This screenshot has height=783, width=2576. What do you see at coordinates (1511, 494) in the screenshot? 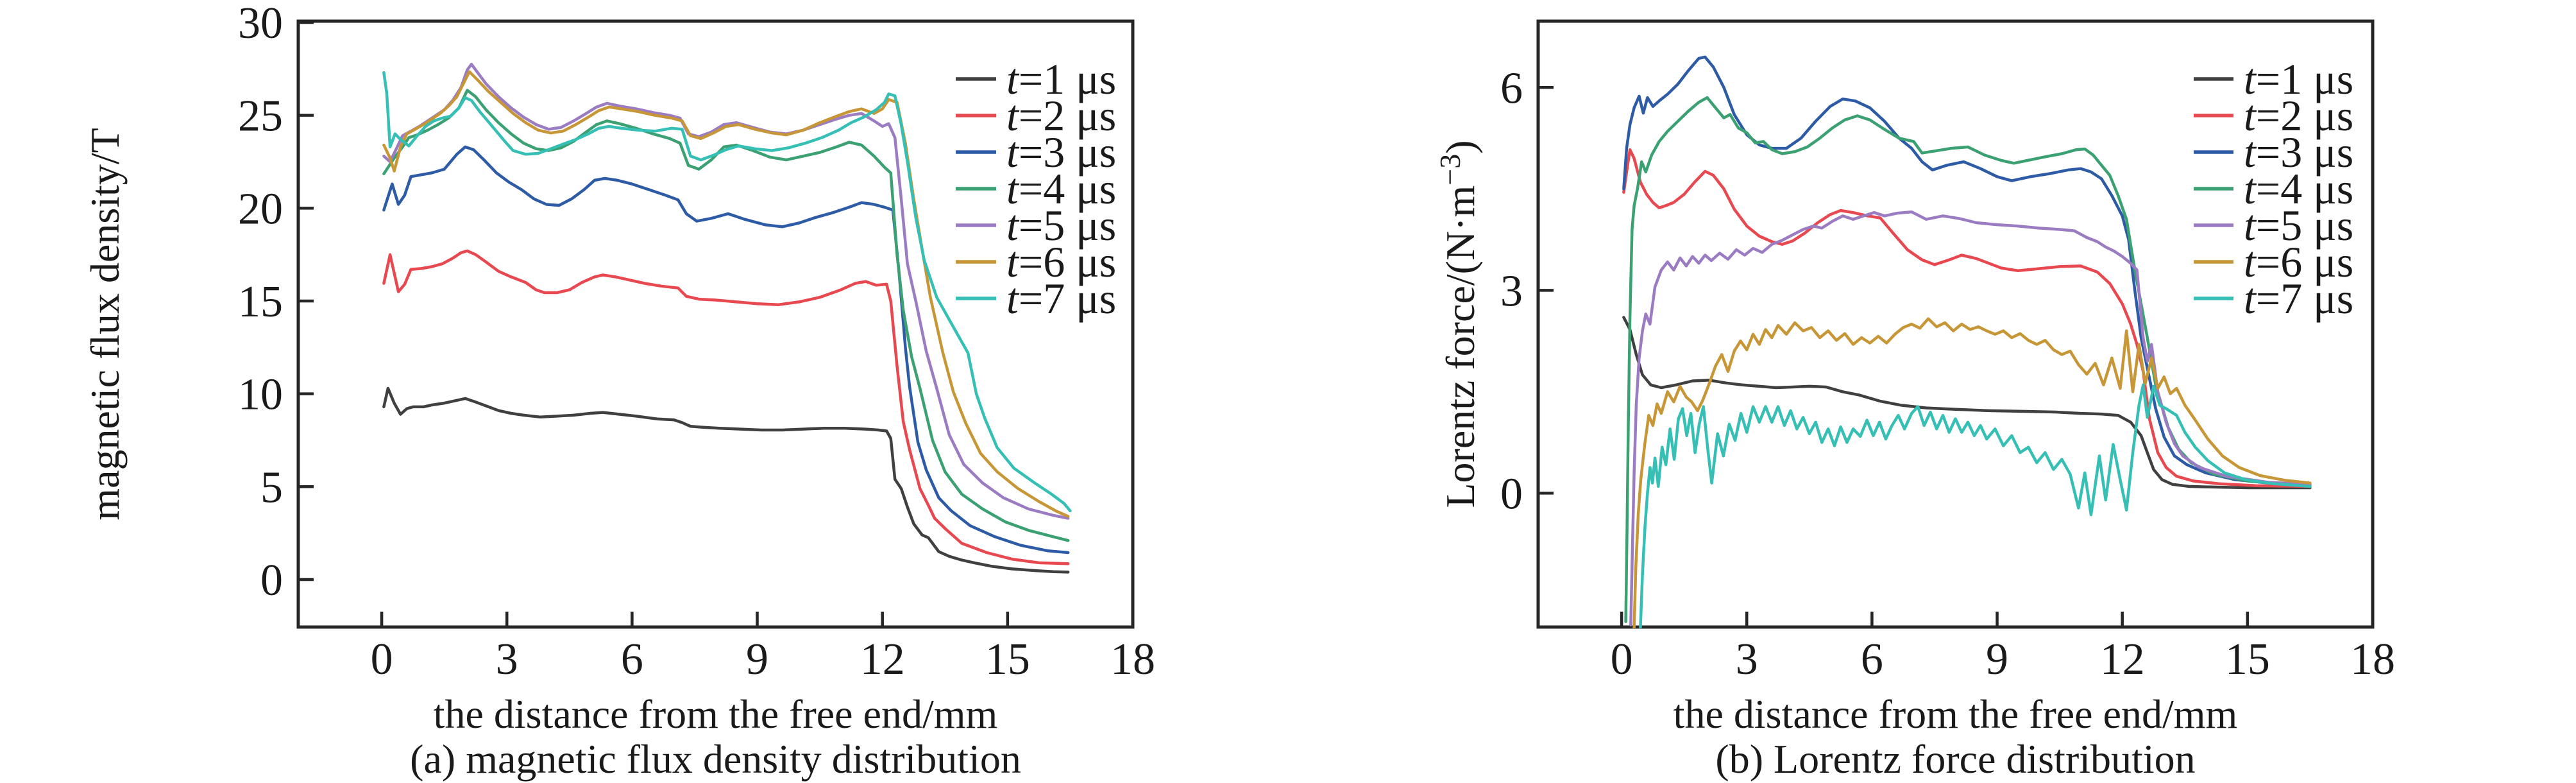
I see `y-tick-label: 0` at bounding box center [1511, 494].